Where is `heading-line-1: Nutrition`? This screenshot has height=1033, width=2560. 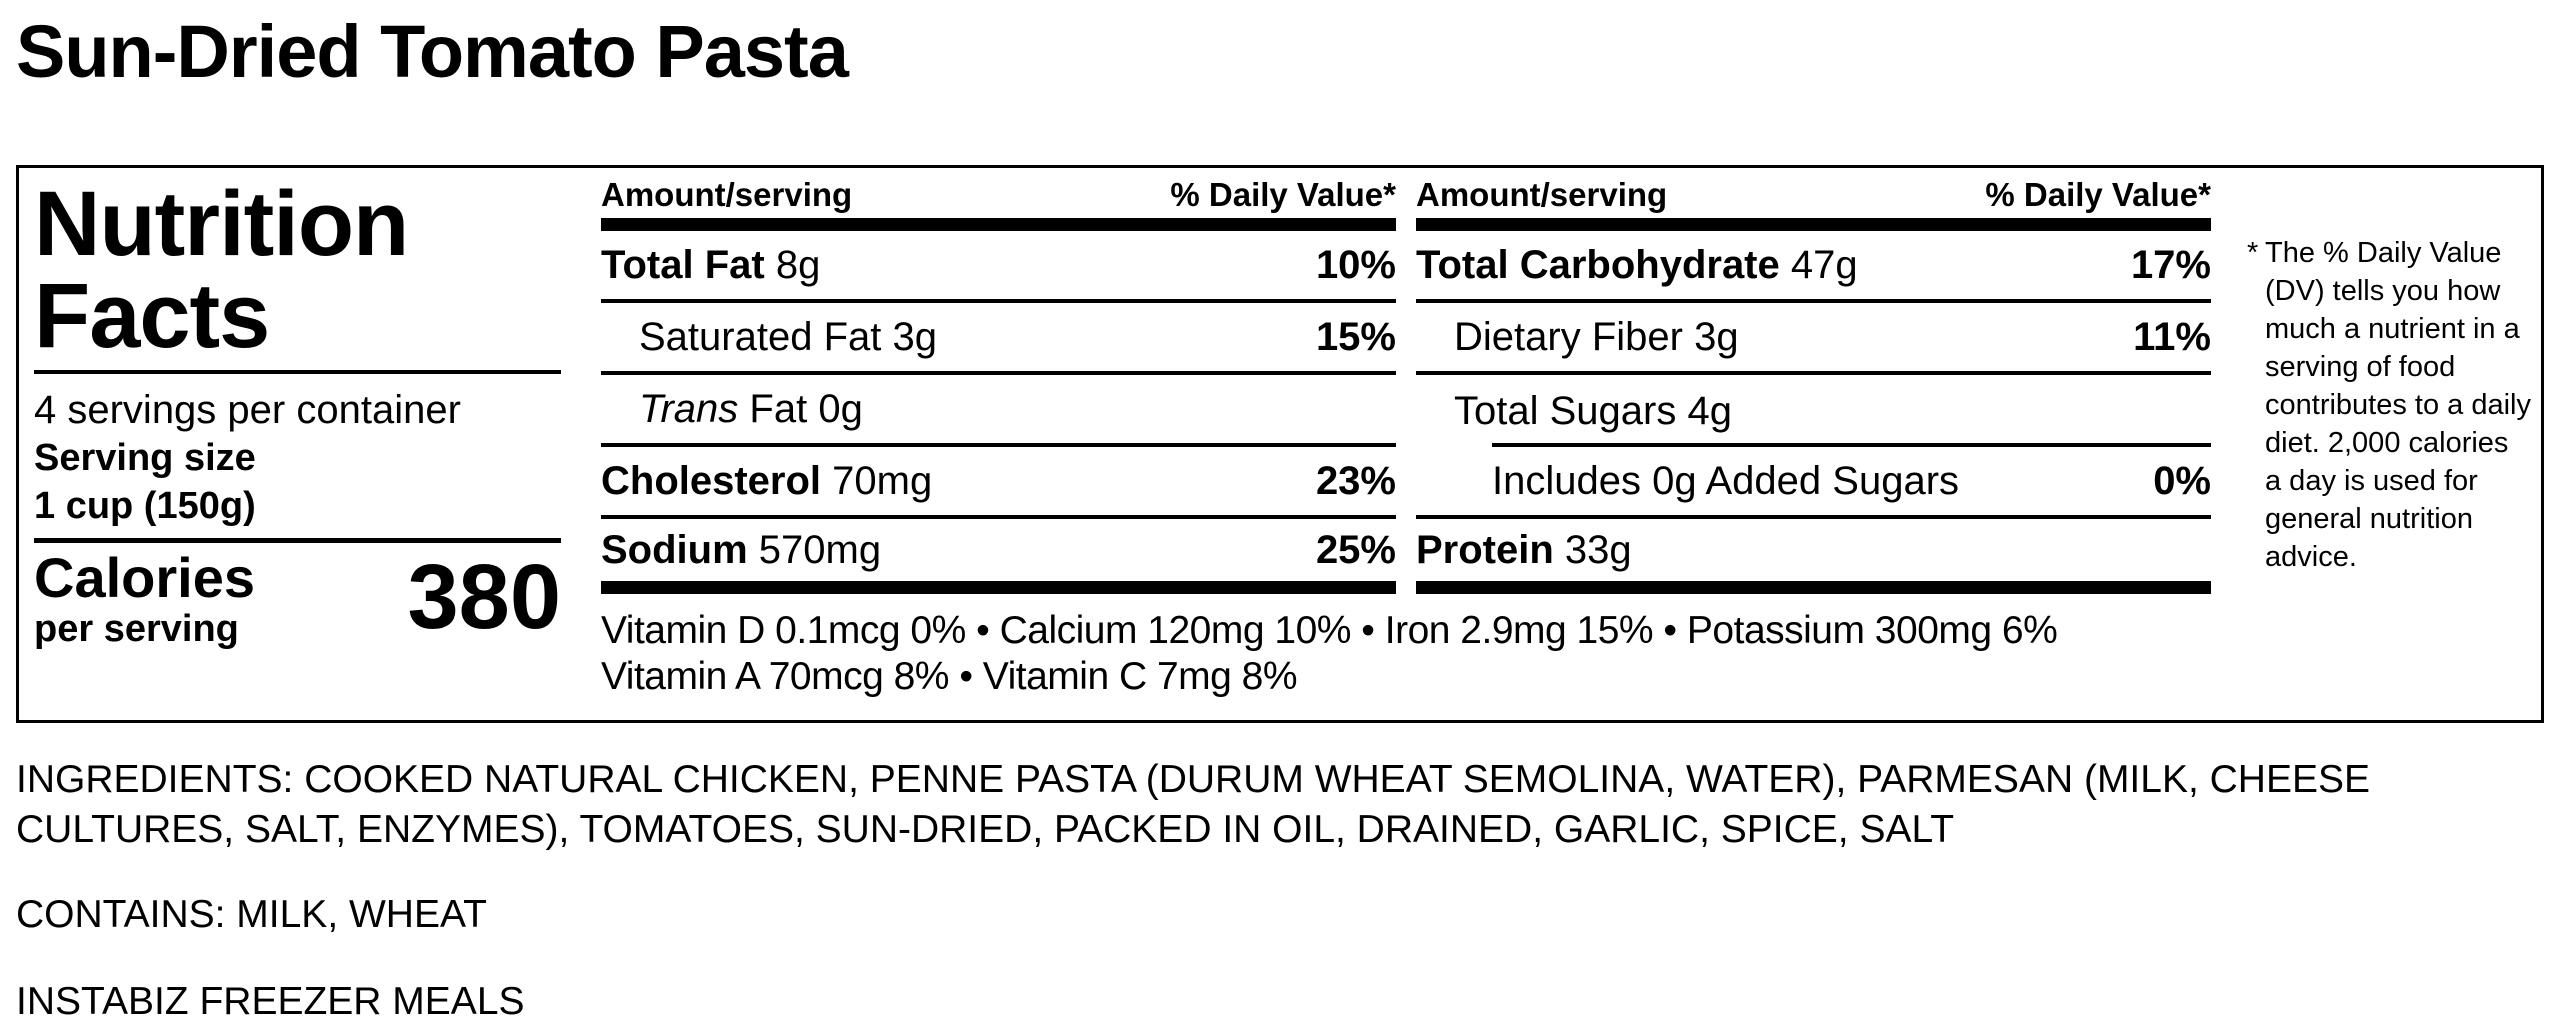 heading-line-1: Nutrition is located at coordinates (221, 224).